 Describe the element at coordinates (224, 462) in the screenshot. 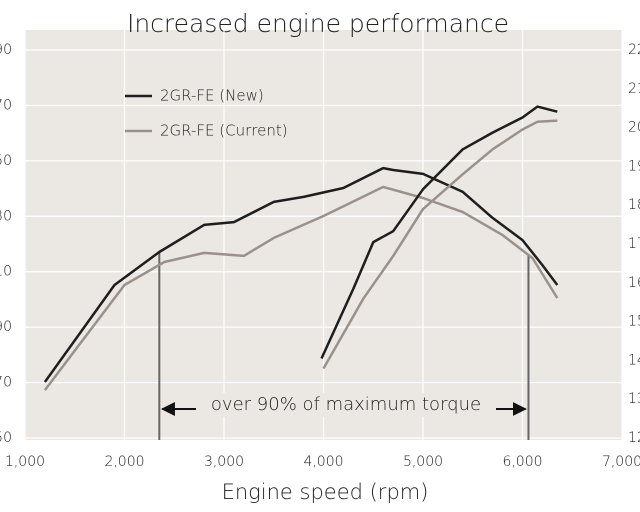

I see `x-tick-label: 3,000` at that location.